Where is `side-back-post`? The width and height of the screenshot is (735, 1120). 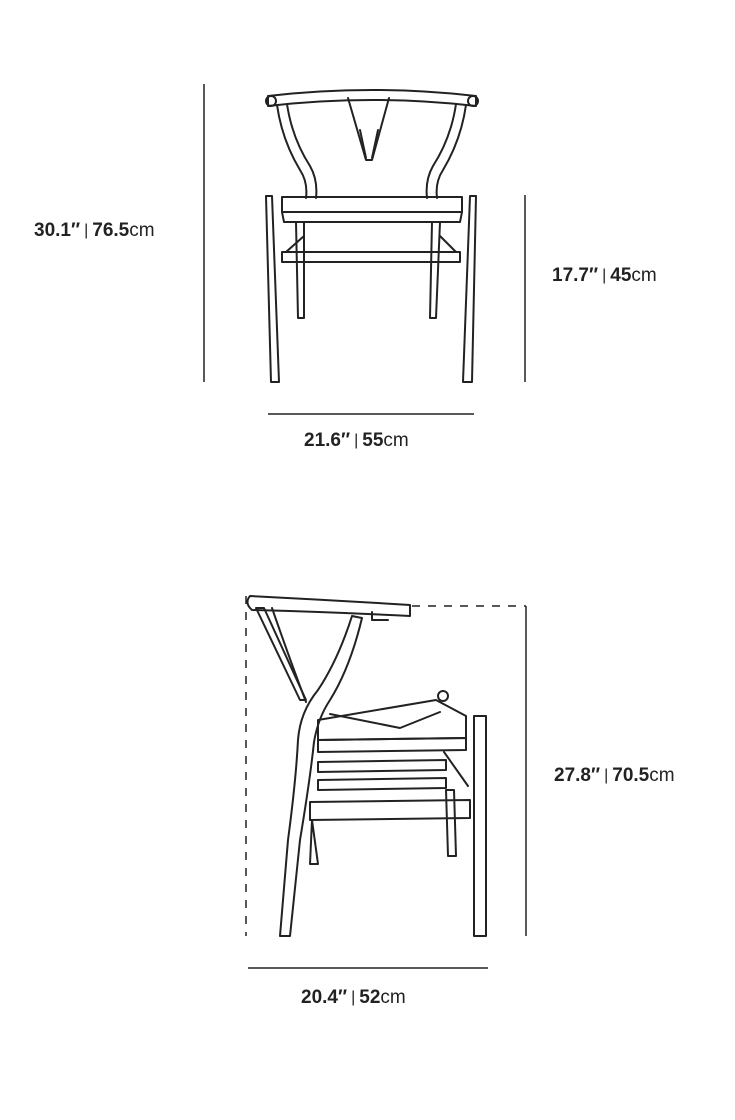 side-back-post is located at coordinates (321, 776).